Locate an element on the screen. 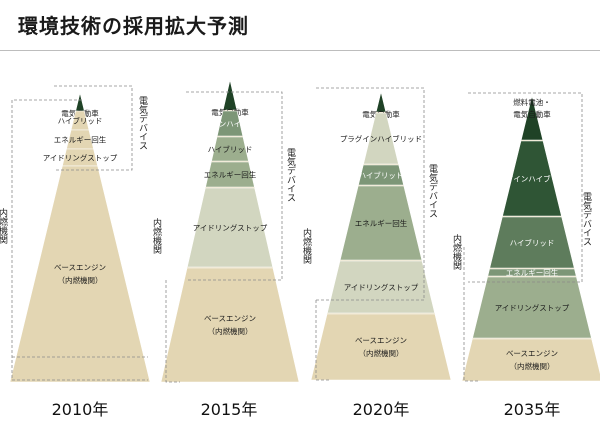 The width and height of the screenshot is (600, 422). year-label-2035: 2035年 is located at coordinates (532, 409).